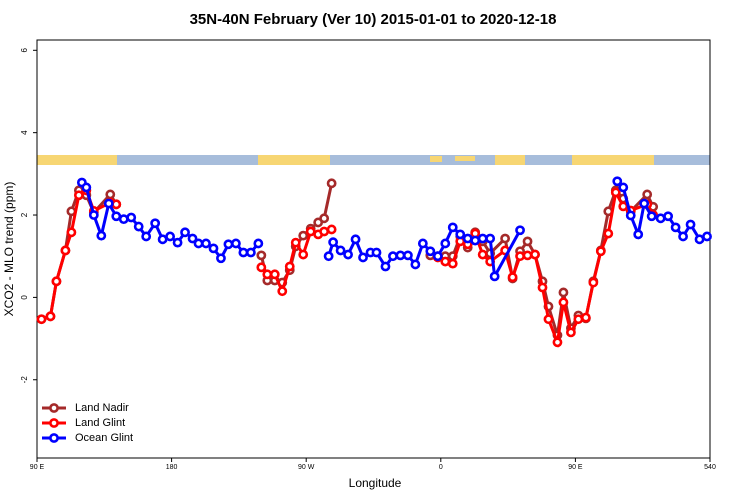  Describe the element at coordinates (102, 408) in the screenshot. I see `legend-label: Land Nadir` at that location.